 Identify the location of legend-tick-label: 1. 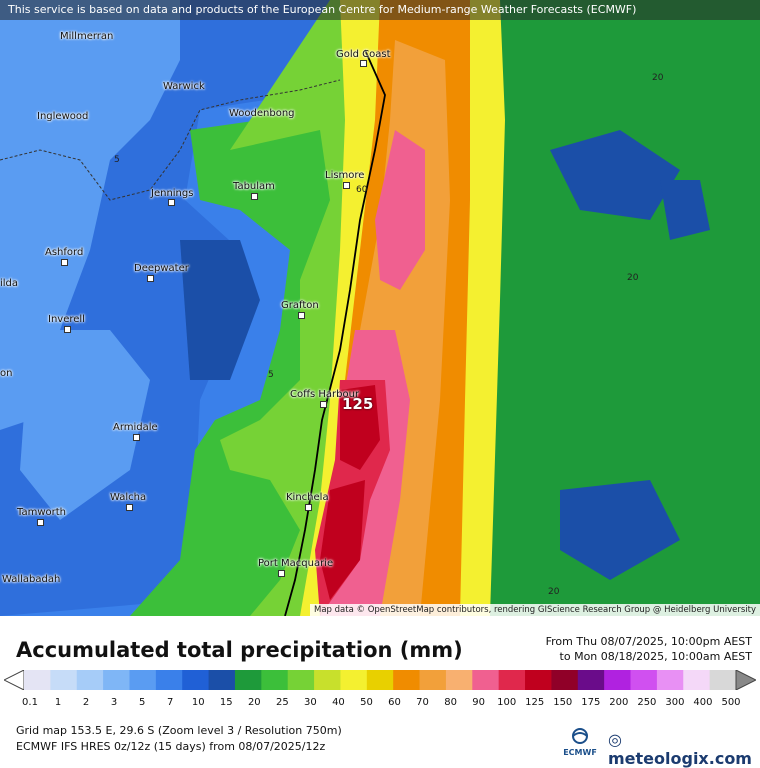
(58, 702).